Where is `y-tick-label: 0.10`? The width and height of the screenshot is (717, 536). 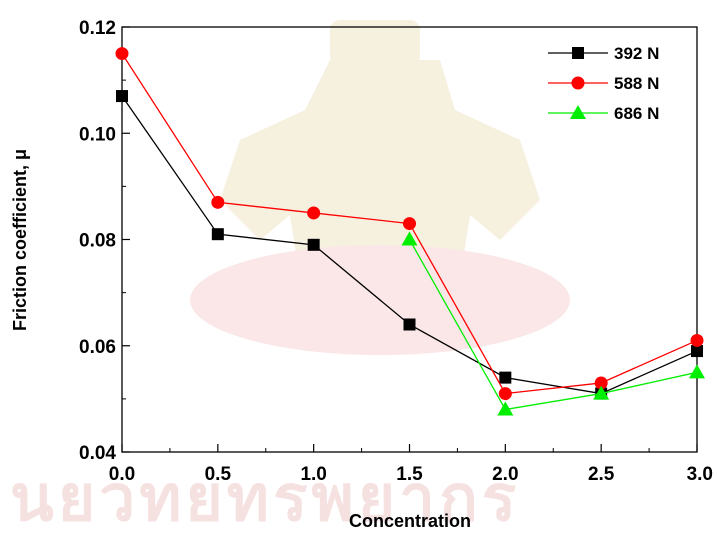 y-tick-label: 0.10 is located at coordinates (97, 134).